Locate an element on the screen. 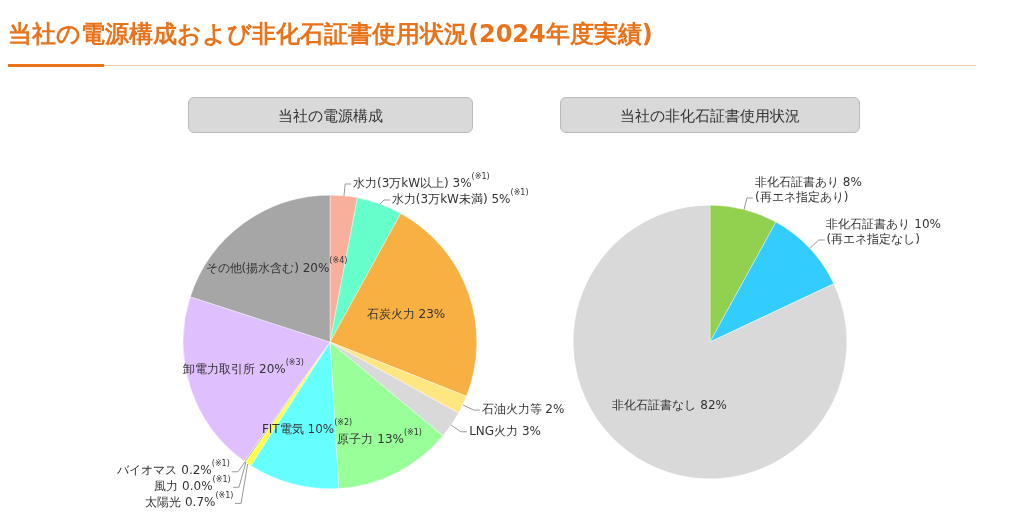  slice-label: 石炭火力 23% is located at coordinates (406, 313).